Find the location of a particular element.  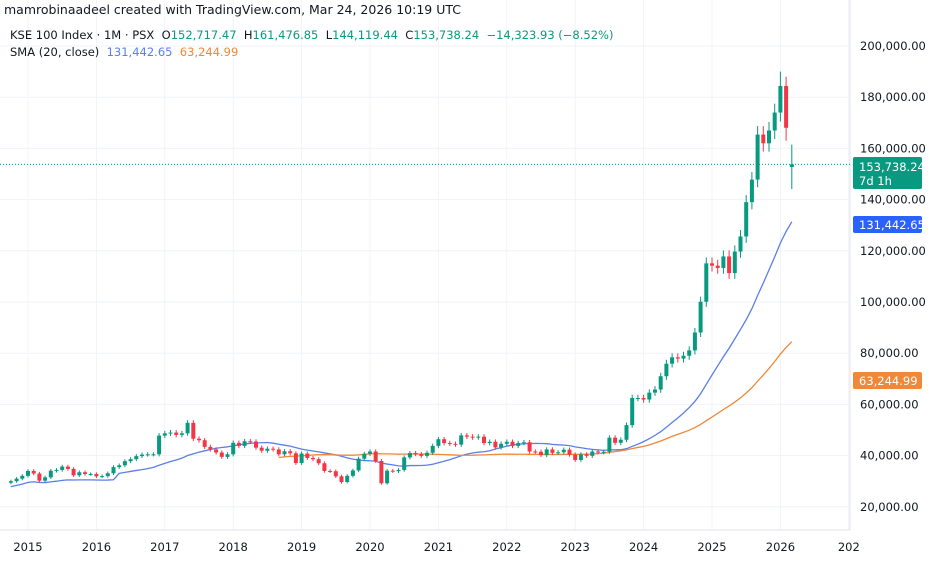

time-tick-label: 2023 is located at coordinates (575, 547).